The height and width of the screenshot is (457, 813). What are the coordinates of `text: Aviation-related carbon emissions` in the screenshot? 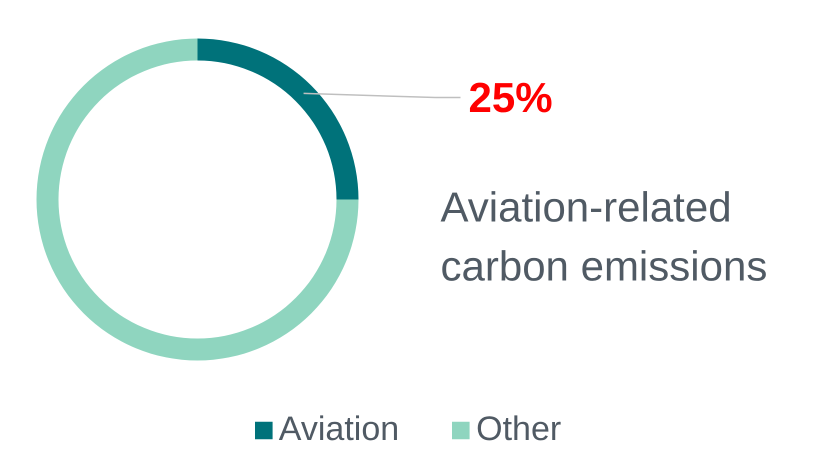 It's located at (604, 237).